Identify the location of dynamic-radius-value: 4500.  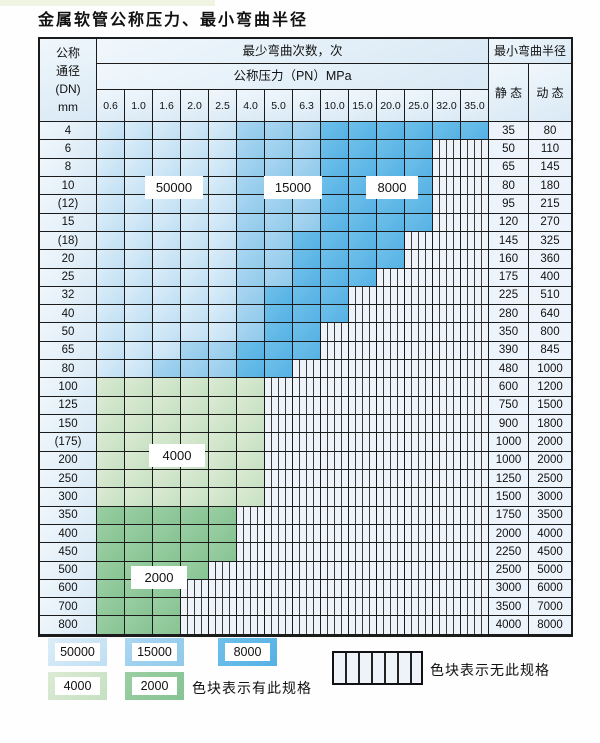
(550, 552).